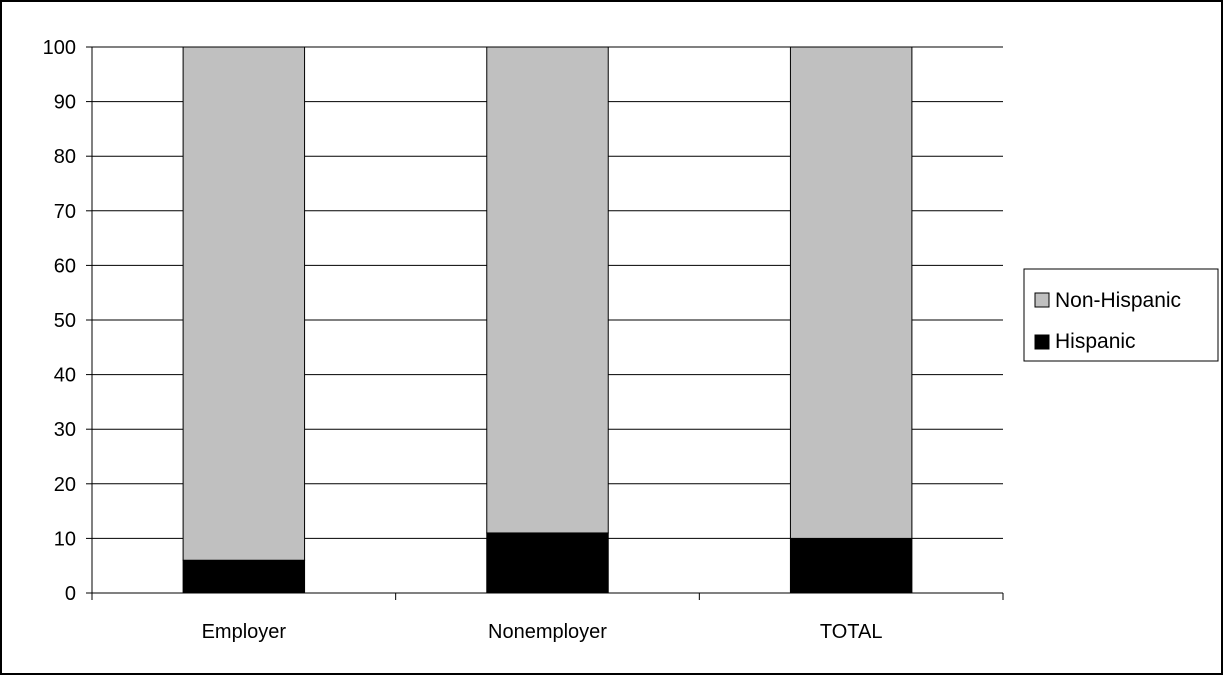 The image size is (1223, 675). I want to click on legend-label-hispanic: Hispanic, so click(1095, 341).